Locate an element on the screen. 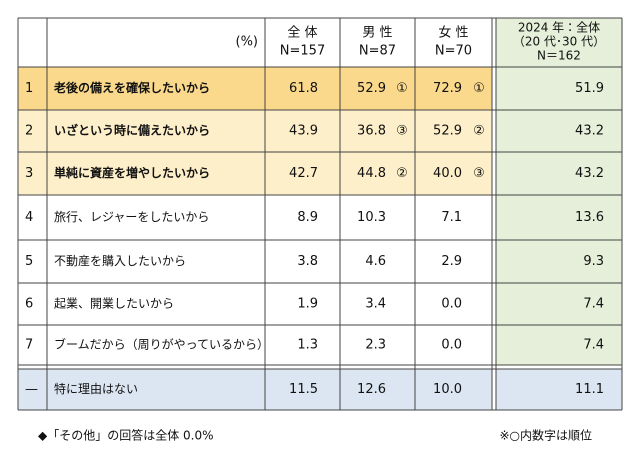 This screenshot has width=640, height=453. column-title: 男 性 is located at coordinates (377, 33).